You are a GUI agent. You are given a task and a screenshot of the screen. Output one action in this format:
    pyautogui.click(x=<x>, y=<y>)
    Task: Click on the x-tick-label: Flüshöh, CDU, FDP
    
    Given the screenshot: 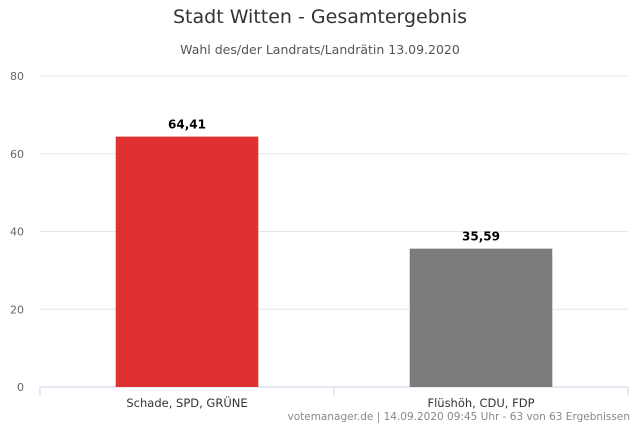 What is the action you would take?
    pyautogui.click(x=480, y=403)
    